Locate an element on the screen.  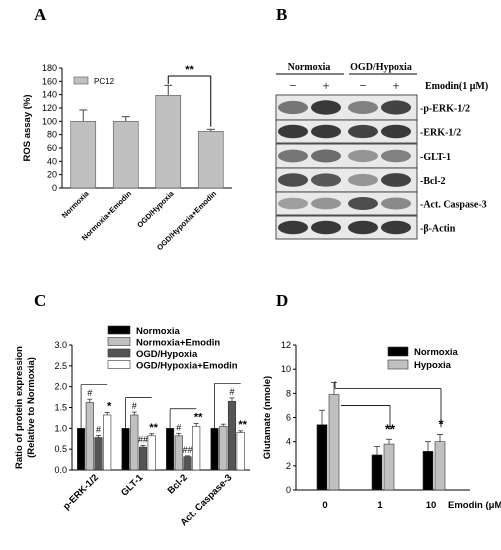
y-tick-label: 8 is located at coordinates (288, 393).